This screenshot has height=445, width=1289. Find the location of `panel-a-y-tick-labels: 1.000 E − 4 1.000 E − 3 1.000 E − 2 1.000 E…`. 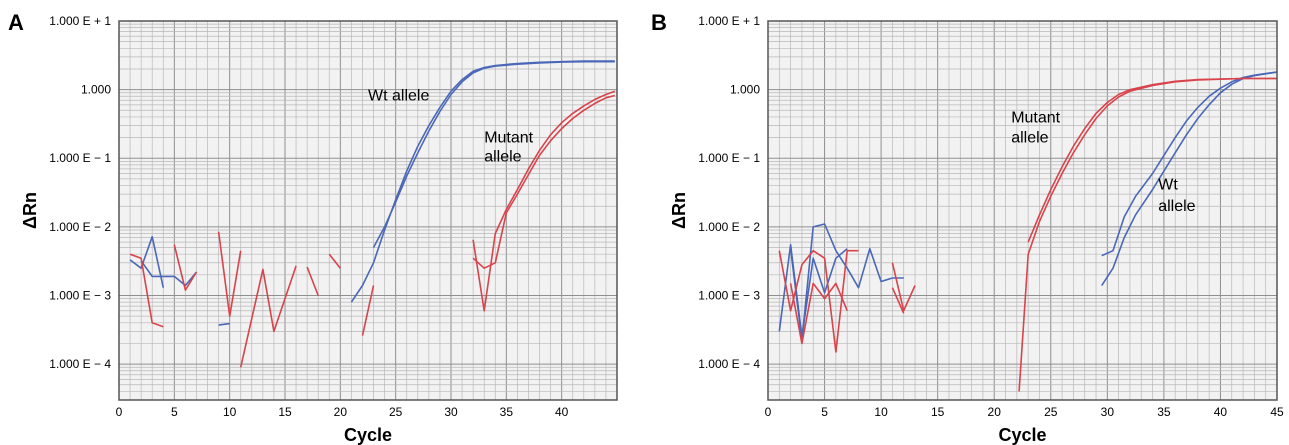

panel-a-y-tick-labels: 1.000 E − 4 1.000 E − 3 1.000 E − 2 1.000 E… is located at coordinates (80, 192).